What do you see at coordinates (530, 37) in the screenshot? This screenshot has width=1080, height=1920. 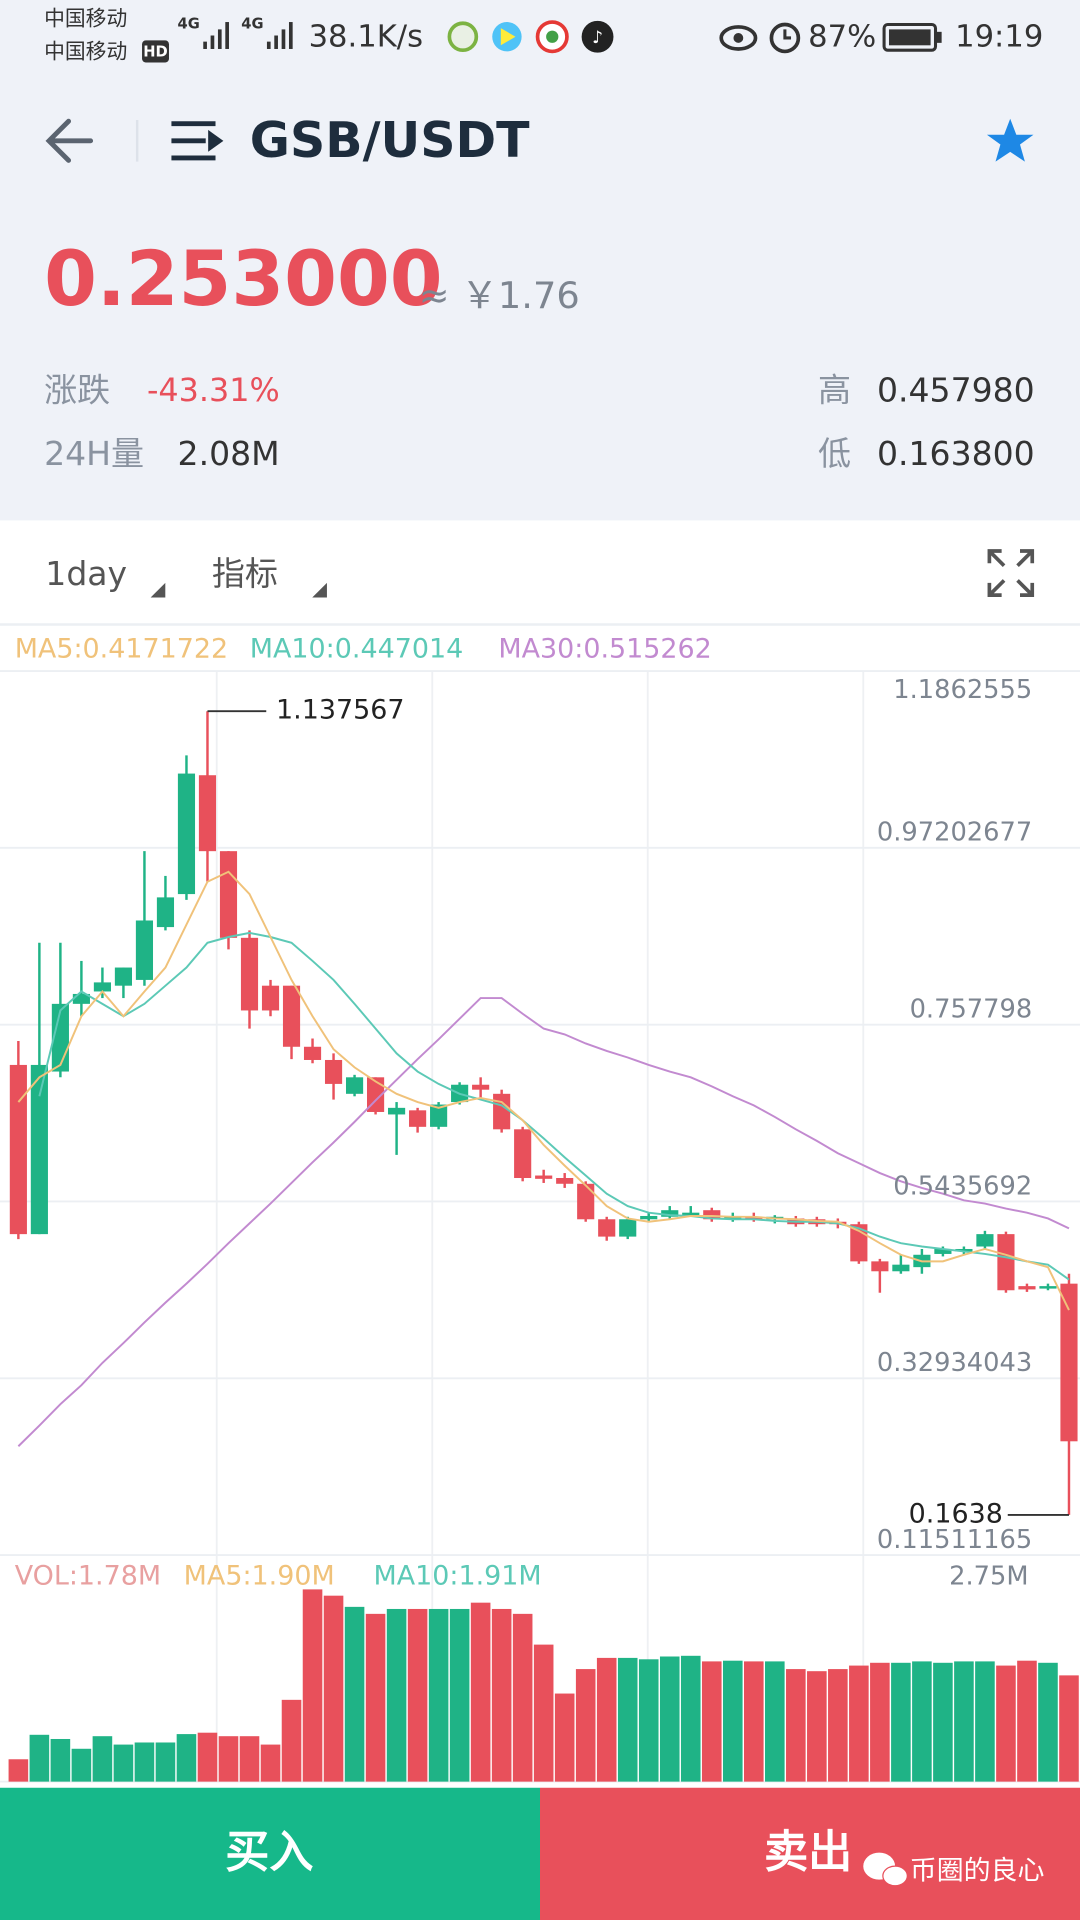 I see `app-icons: ♪` at bounding box center [530, 37].